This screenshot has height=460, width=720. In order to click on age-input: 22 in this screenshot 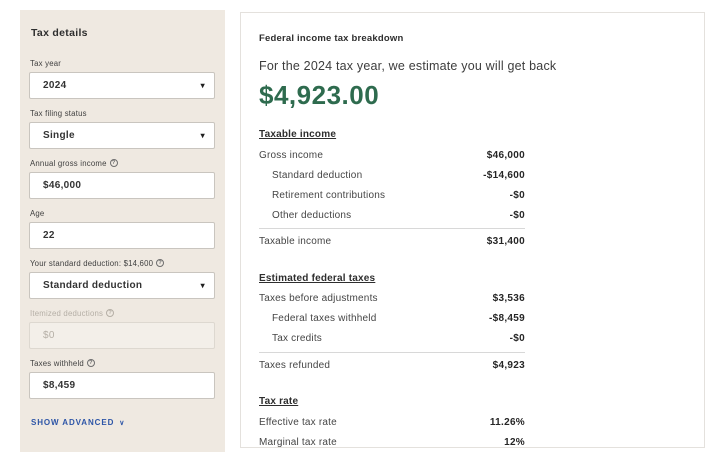, I will do `click(122, 235)`.